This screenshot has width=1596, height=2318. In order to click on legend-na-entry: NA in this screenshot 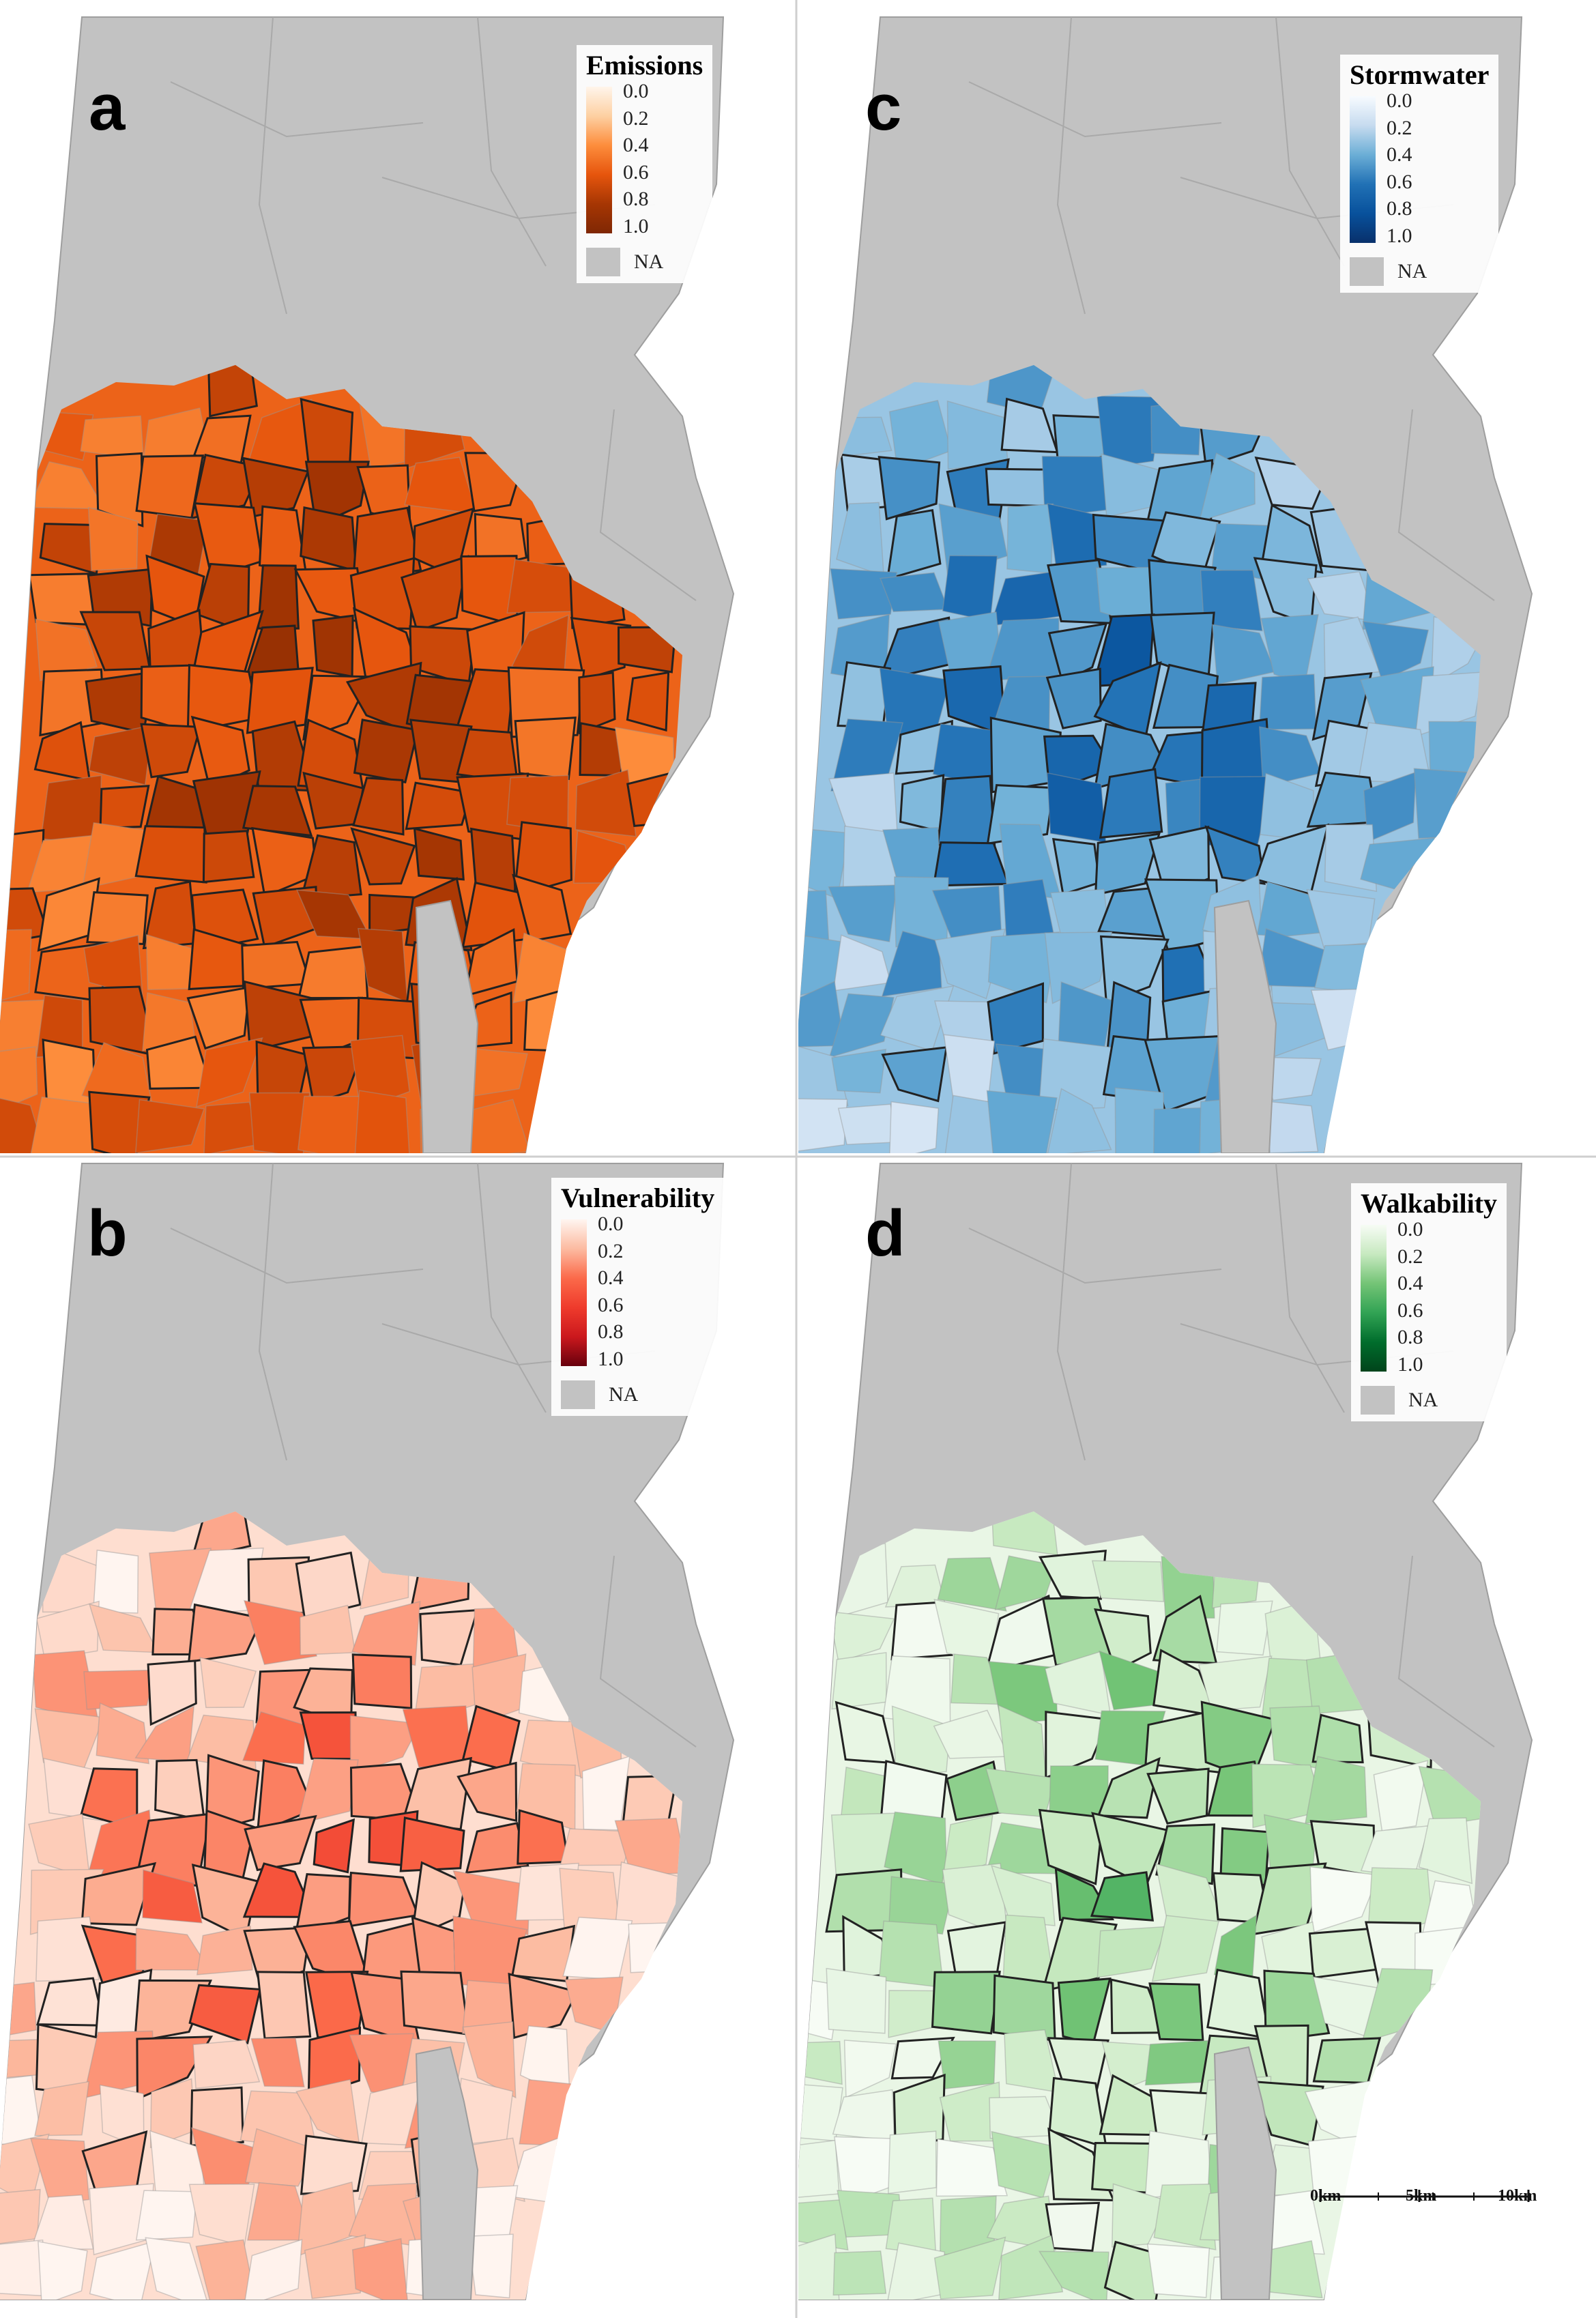, I will do `click(1429, 1400)`.